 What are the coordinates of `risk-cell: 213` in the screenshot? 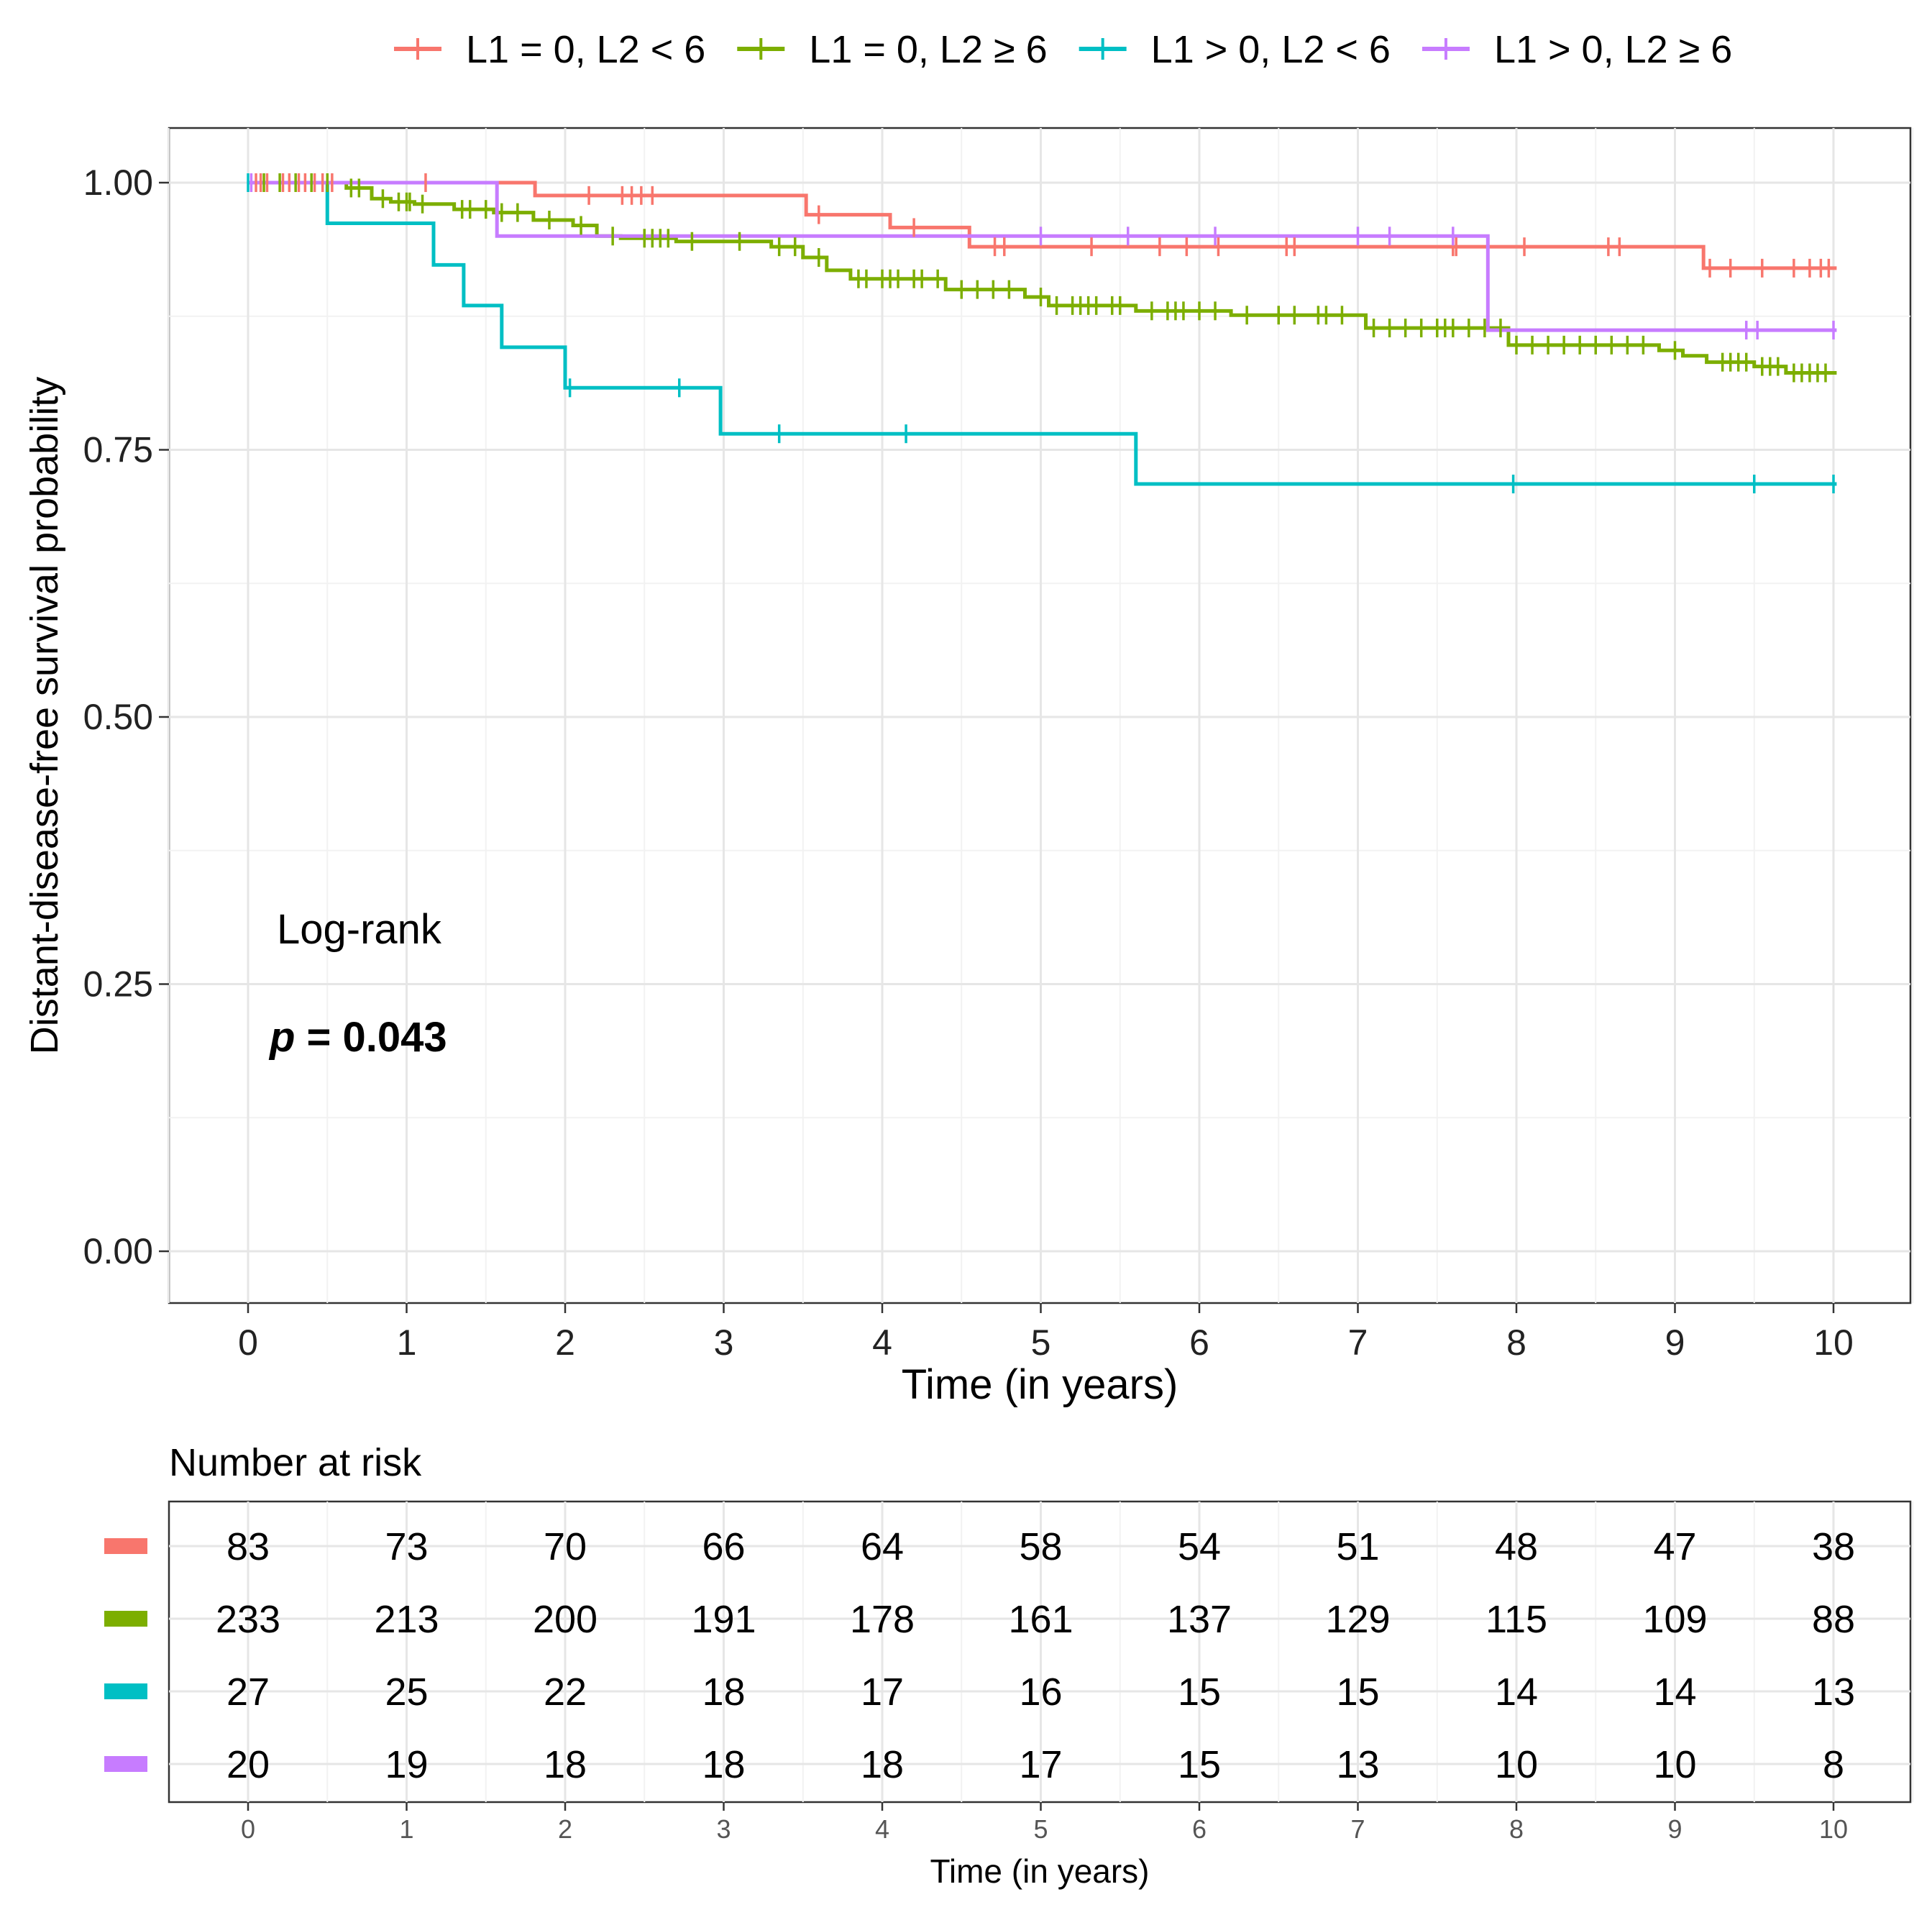 It's located at (406, 1619).